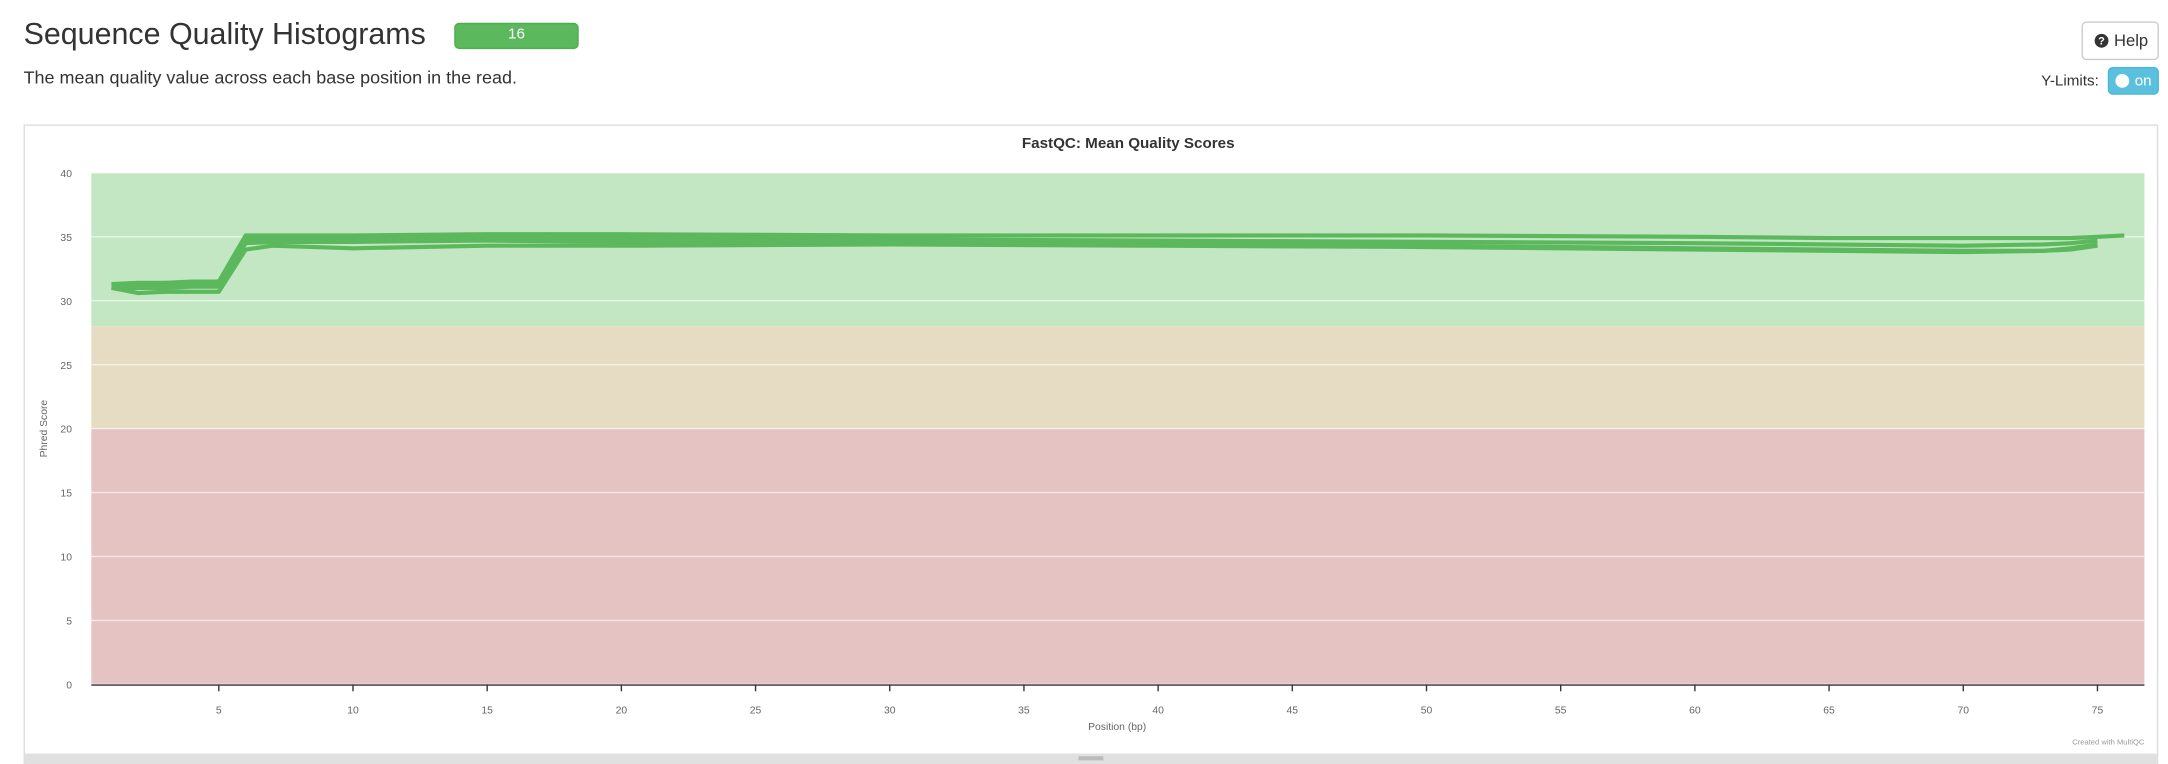  I want to click on y-tick-label: 40, so click(66, 174).